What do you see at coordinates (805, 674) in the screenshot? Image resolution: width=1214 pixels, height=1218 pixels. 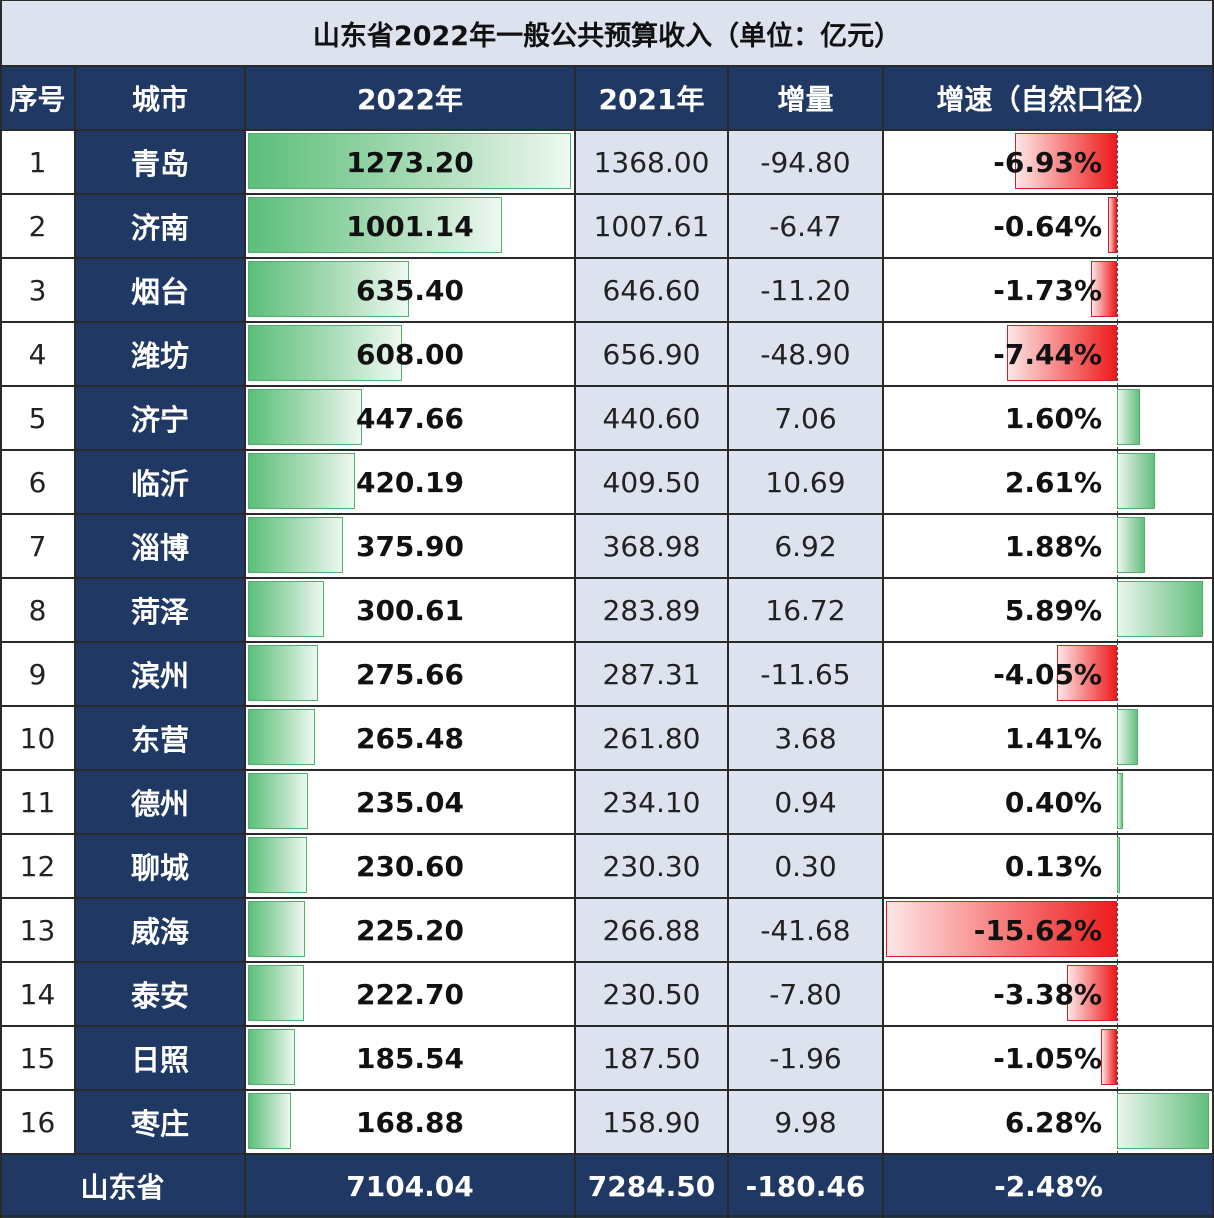 I see `row-increase: -11.65` at bounding box center [805, 674].